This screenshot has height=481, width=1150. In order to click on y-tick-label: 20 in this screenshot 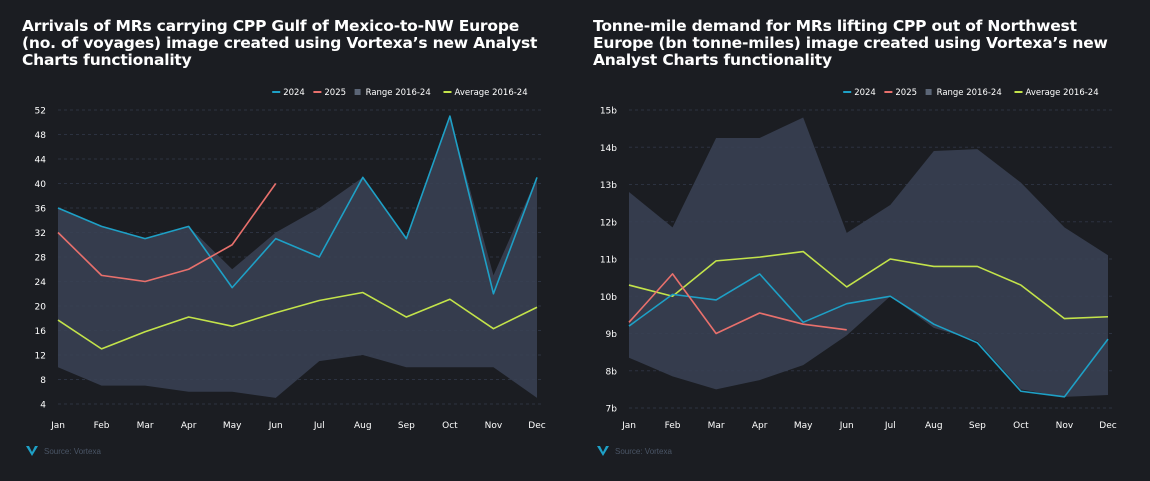, I will do `click(41, 308)`.